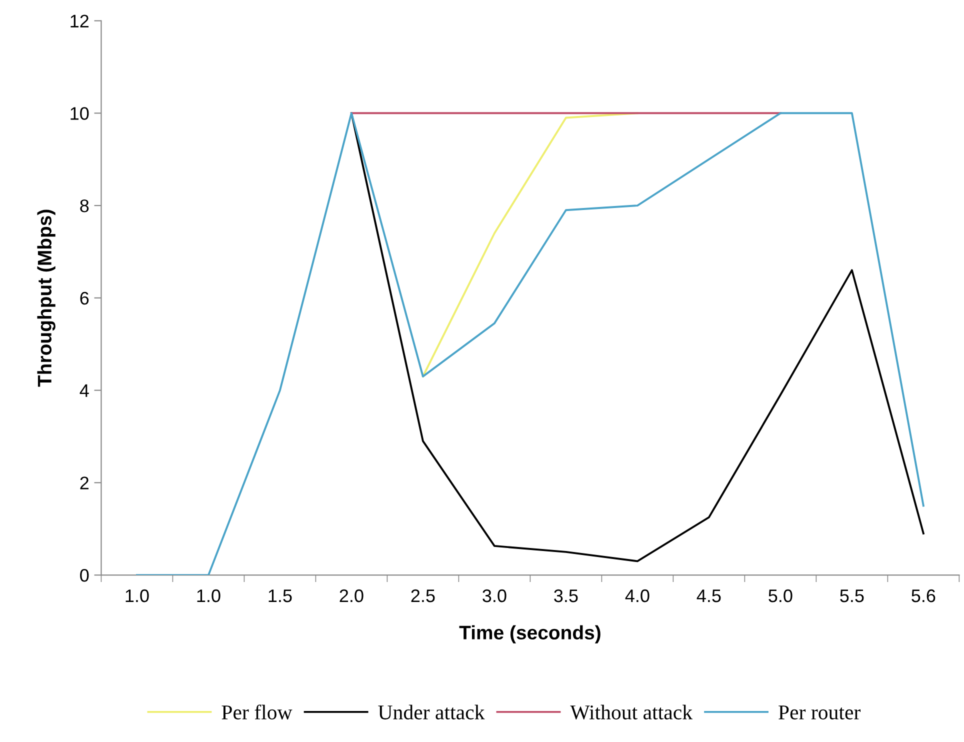 The height and width of the screenshot is (742, 964). What do you see at coordinates (780, 595) in the screenshot?
I see `x-tick-label: 5.0` at bounding box center [780, 595].